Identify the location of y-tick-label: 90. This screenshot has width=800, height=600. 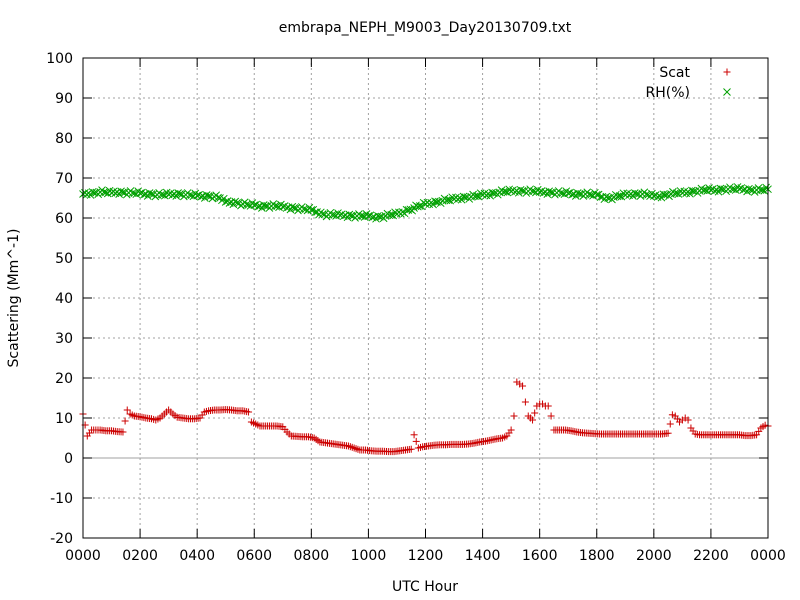
(64, 99).